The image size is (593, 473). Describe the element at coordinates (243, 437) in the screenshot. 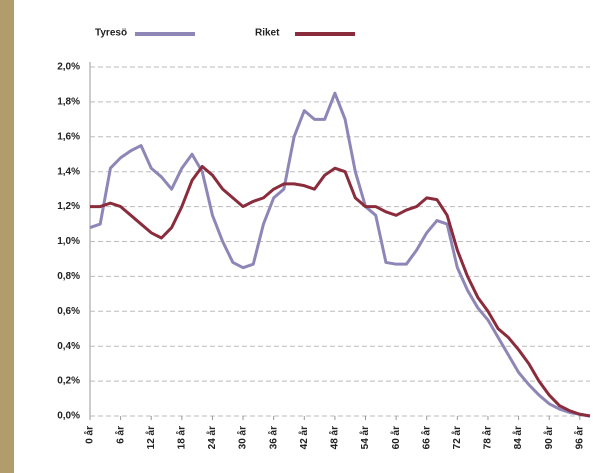

I see `x-tick-label: 30 år` at that location.